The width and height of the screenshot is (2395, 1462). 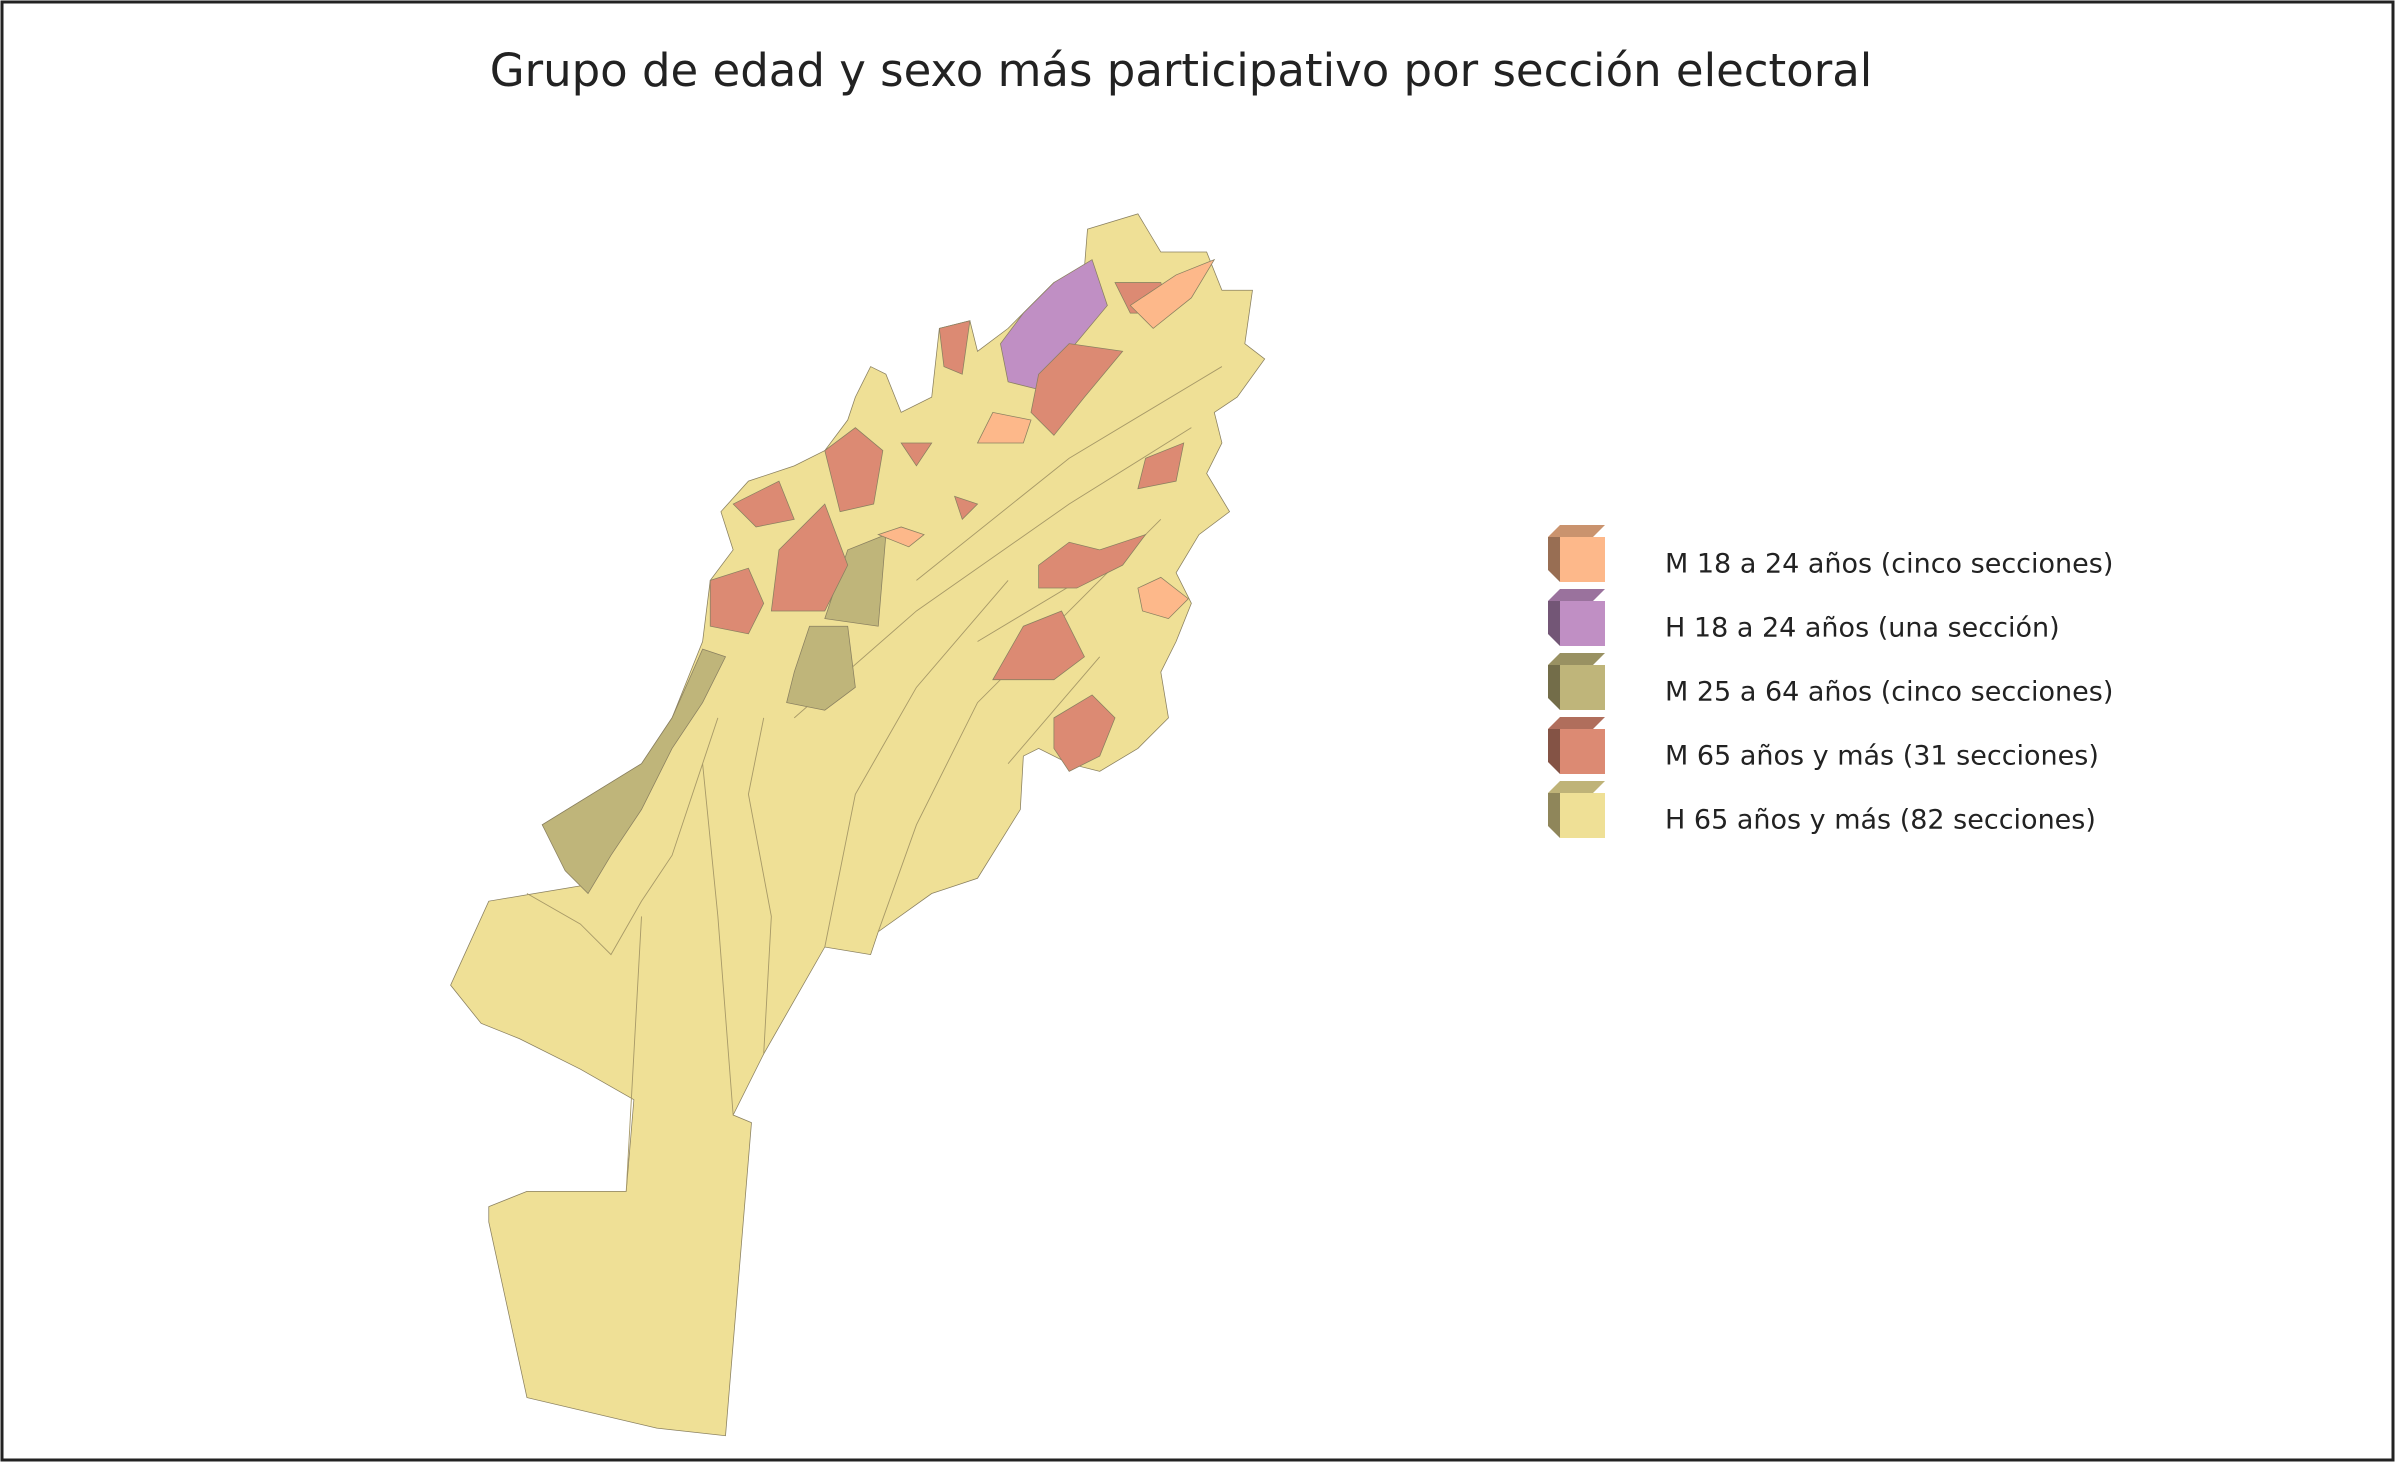 What do you see at coordinates (1889, 564) in the screenshot?
I see `legend-label: M 18 a 24 años (cinco secciones)` at bounding box center [1889, 564].